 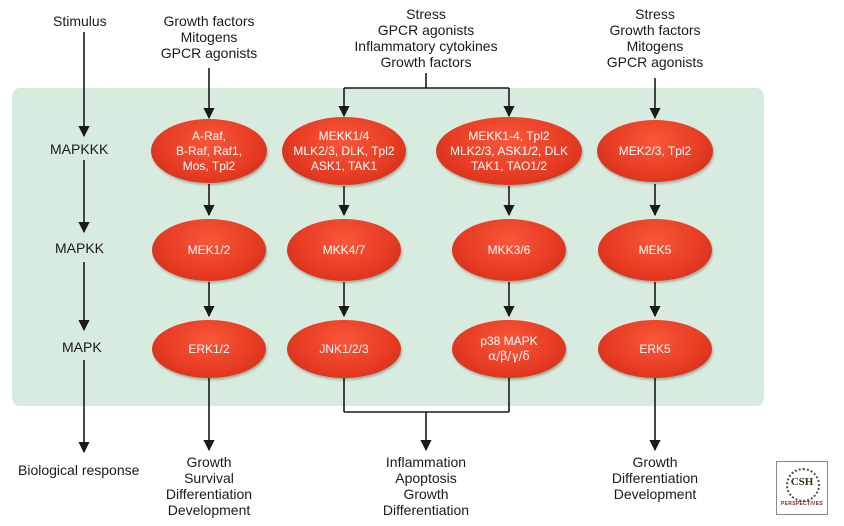 I want to click on mapk-erk5-label: ERK5, so click(x=655, y=348).